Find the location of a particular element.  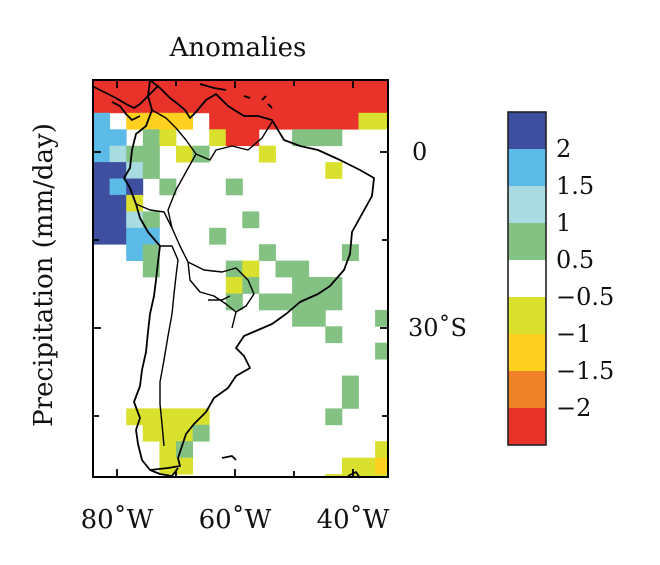

legend-label: −2 is located at coordinates (573, 408).